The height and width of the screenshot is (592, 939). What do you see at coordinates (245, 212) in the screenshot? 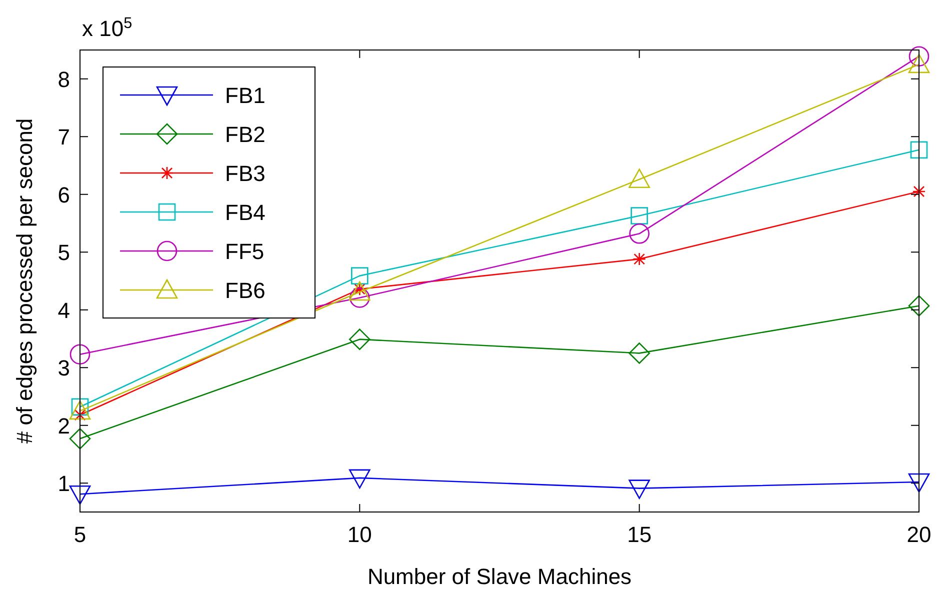
I see `legend-label: FB4` at bounding box center [245, 212].